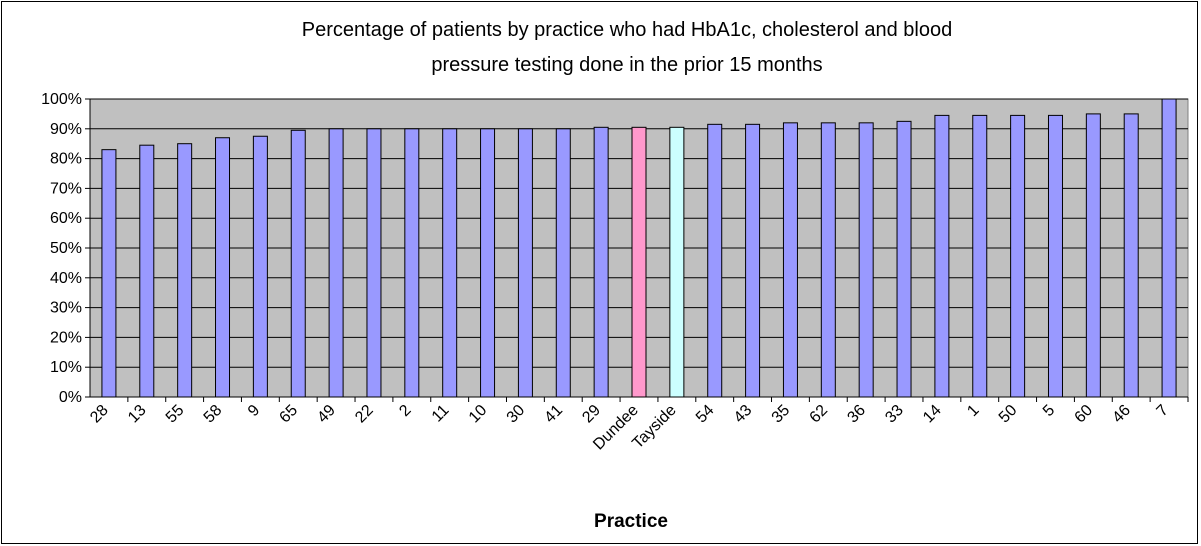 The width and height of the screenshot is (1201, 546). I want to click on x-tick-label: 43, so click(743, 414).